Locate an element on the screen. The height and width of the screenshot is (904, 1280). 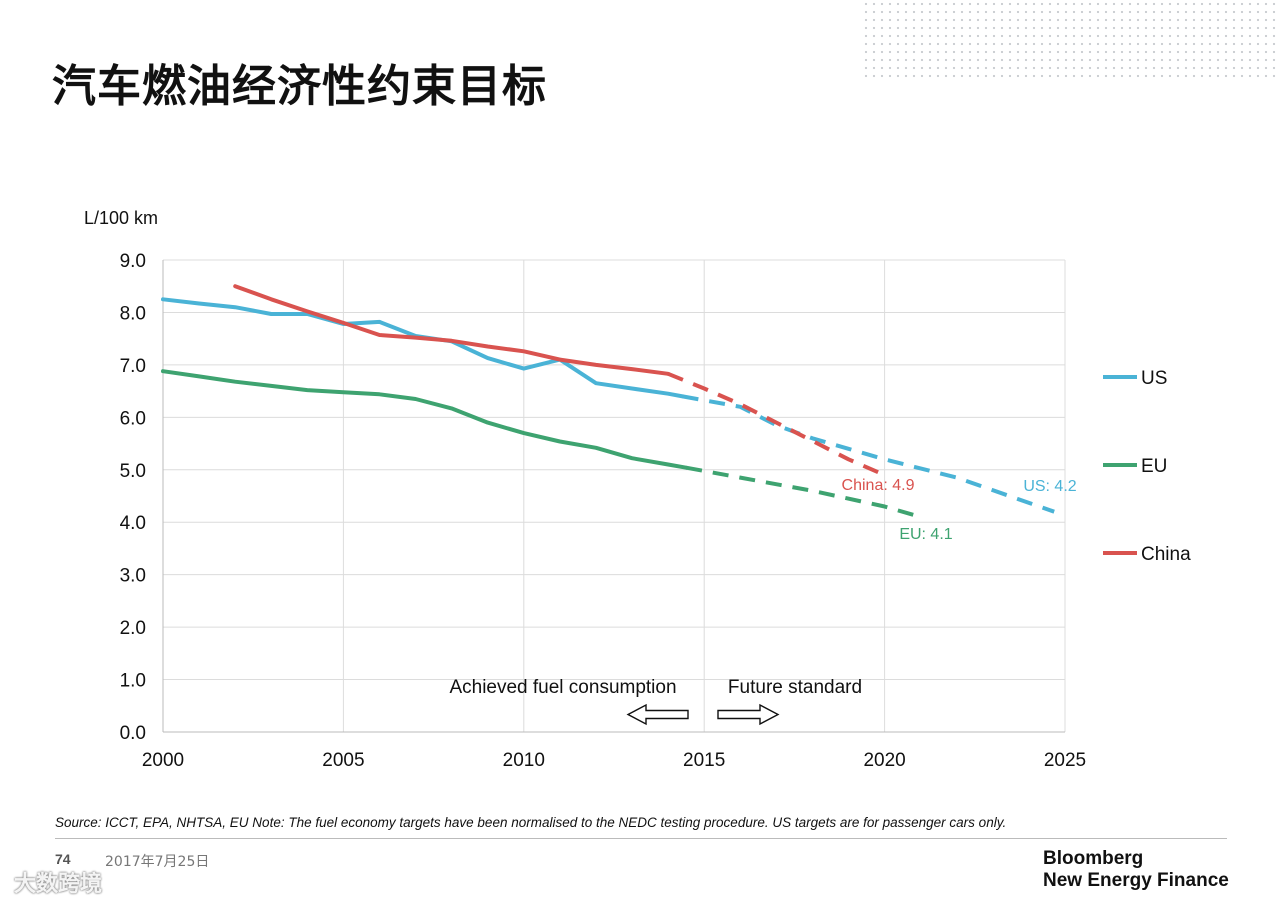
us-target-line is located at coordinates (868, 454).